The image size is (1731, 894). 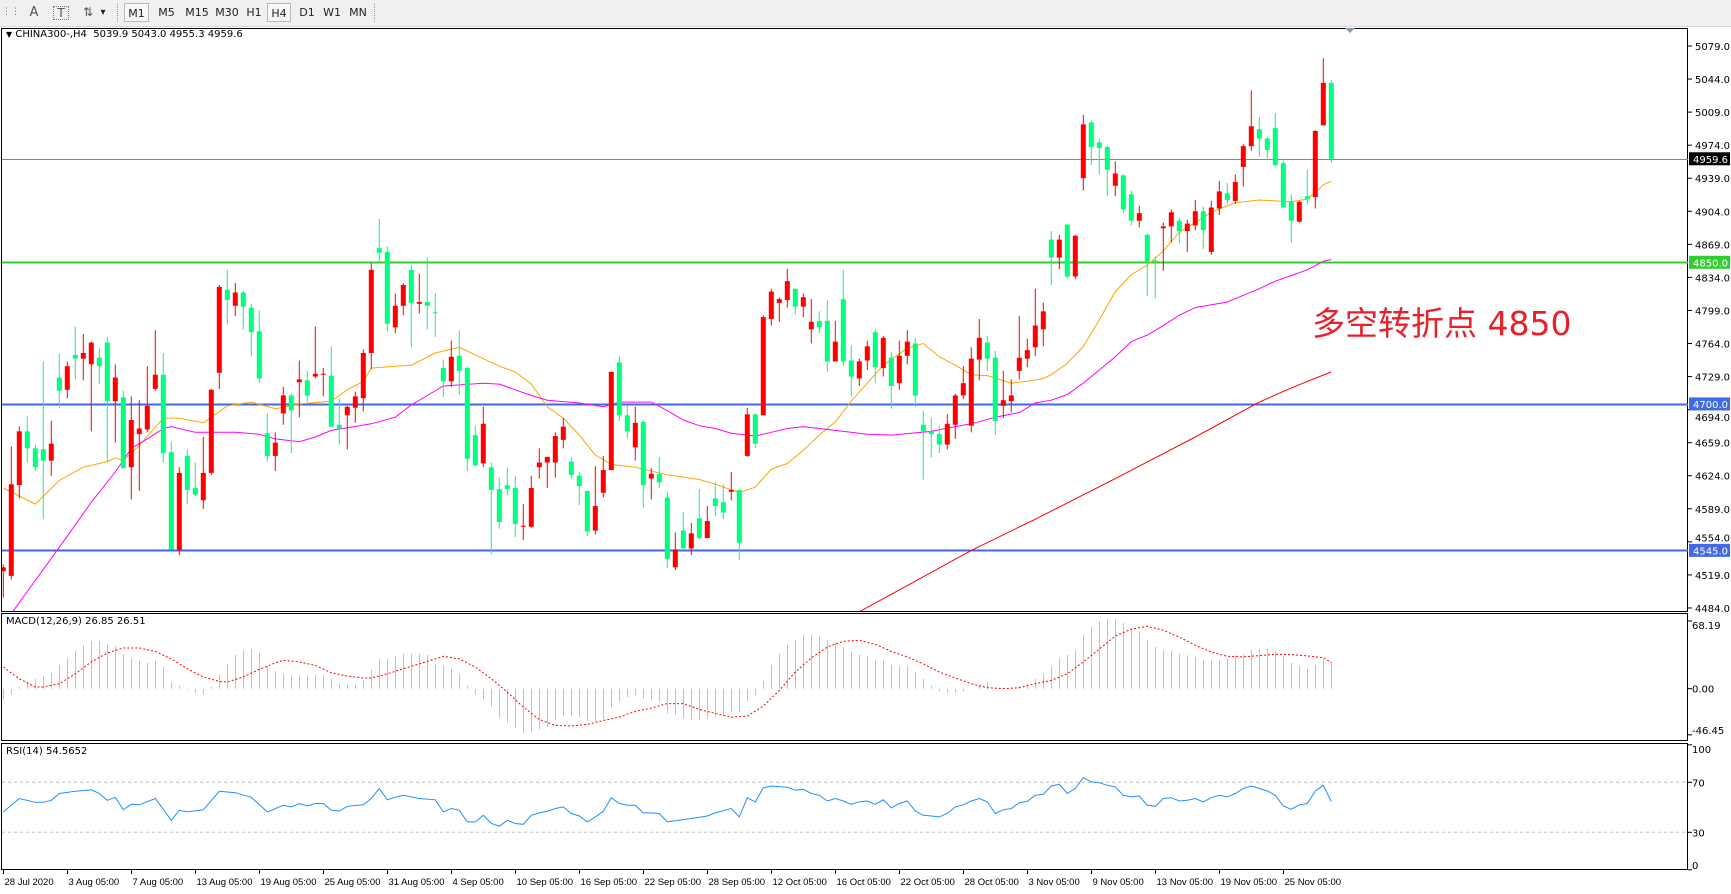 I want to click on rsi-line, so click(x=667, y=802).